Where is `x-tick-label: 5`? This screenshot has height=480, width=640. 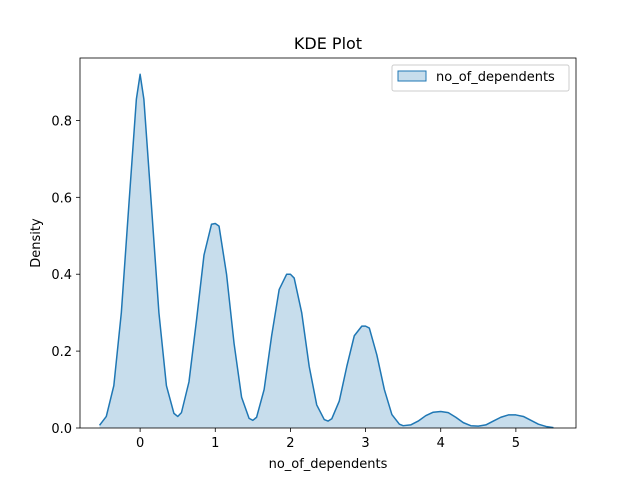
x-tick-label: 5 is located at coordinates (516, 443).